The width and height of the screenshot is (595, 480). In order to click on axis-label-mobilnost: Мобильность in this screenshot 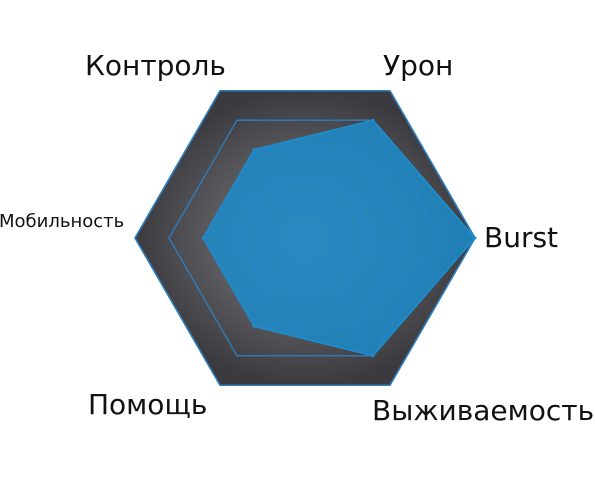, I will do `click(62, 221)`.